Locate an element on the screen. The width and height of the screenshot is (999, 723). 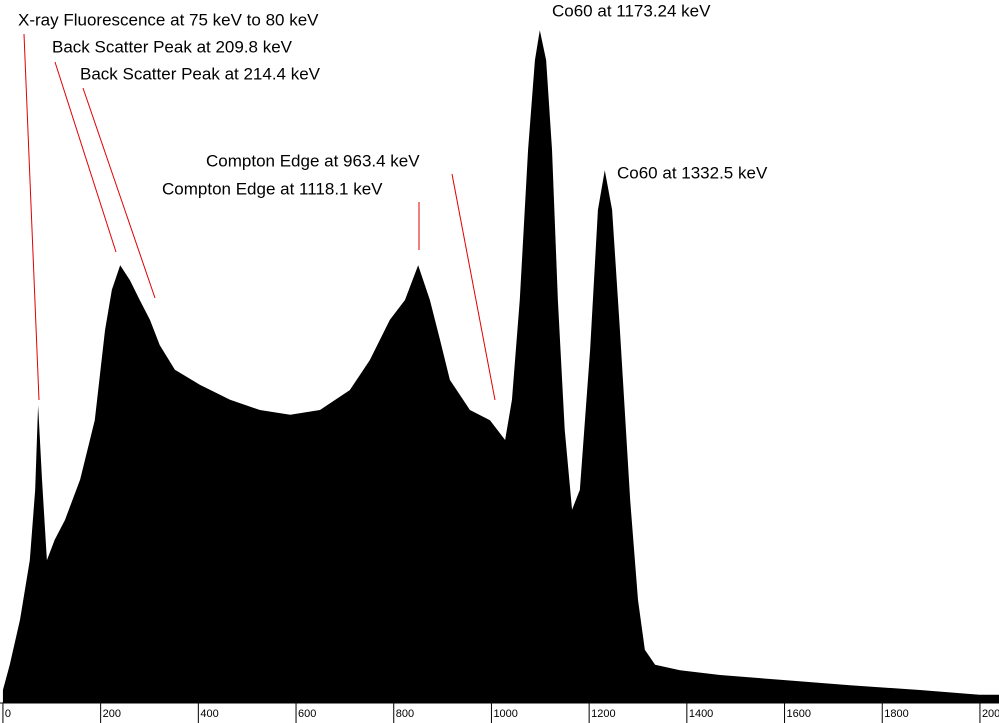
x-tick-label: 200 is located at coordinates (112, 714).